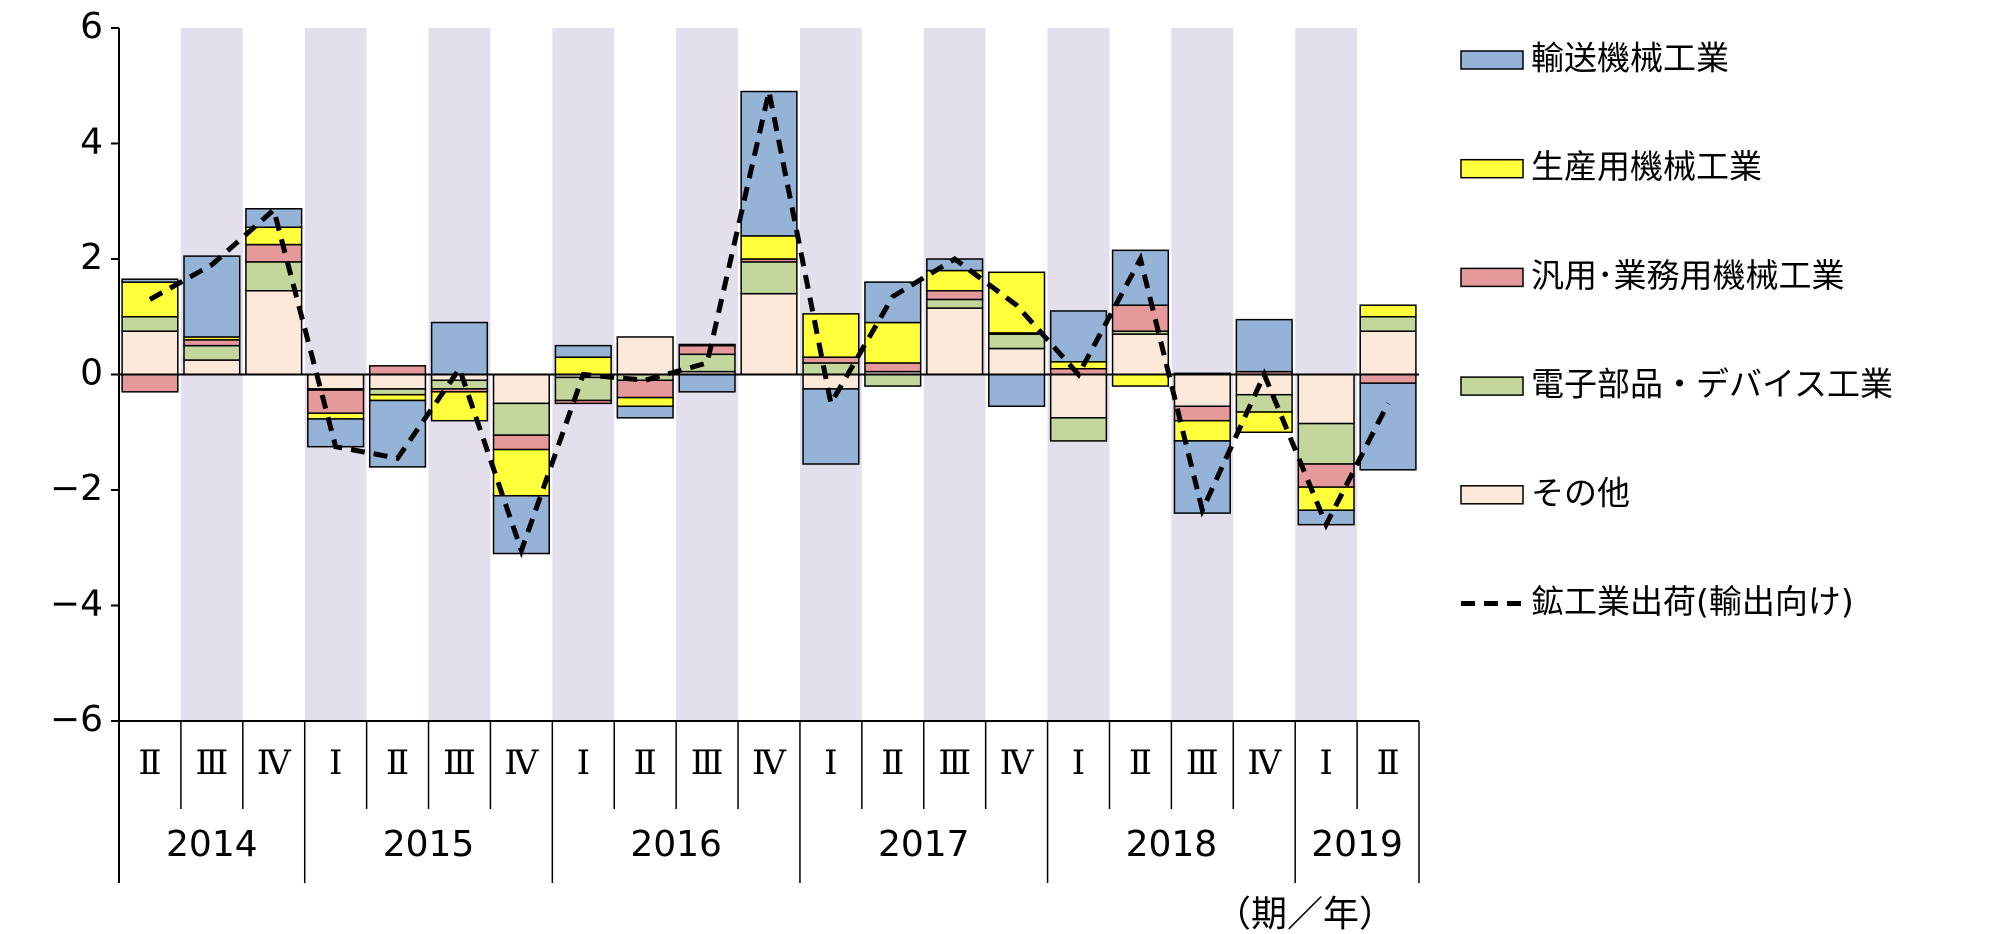  What do you see at coordinates (91, 142) in the screenshot?
I see `y-tick-label: 4` at bounding box center [91, 142].